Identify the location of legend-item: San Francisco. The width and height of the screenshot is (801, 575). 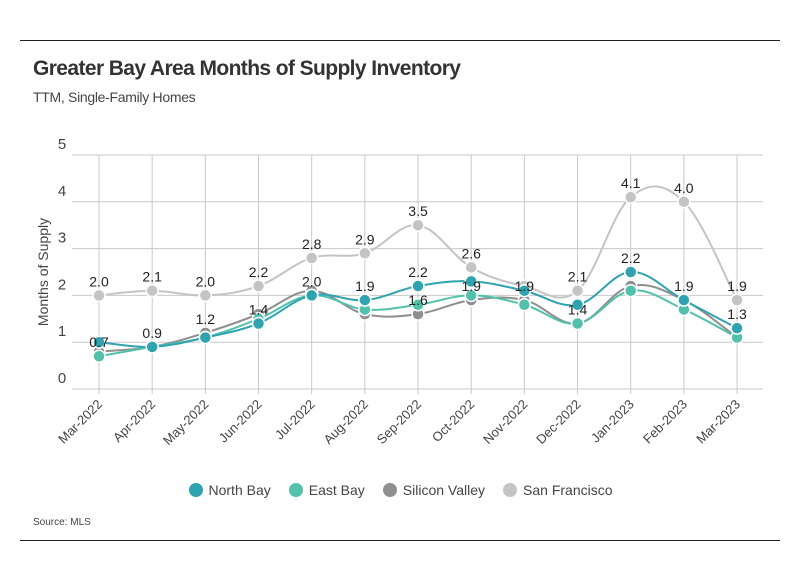
(558, 490).